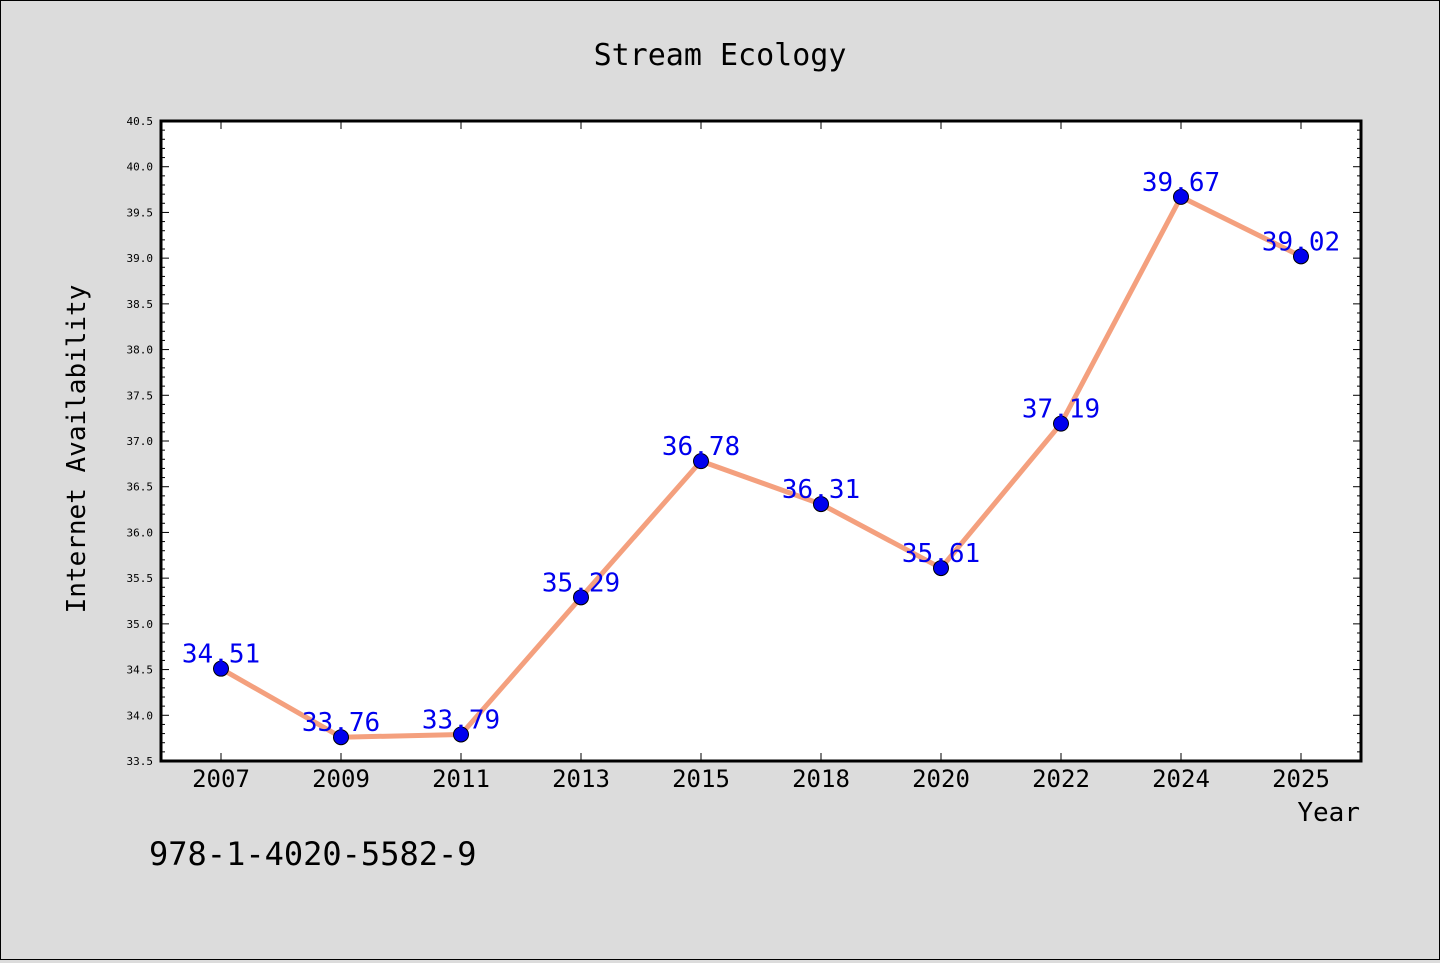 The image size is (1440, 963). Describe the element at coordinates (1328, 813) in the screenshot. I see `x-axis-label: Year` at that location.